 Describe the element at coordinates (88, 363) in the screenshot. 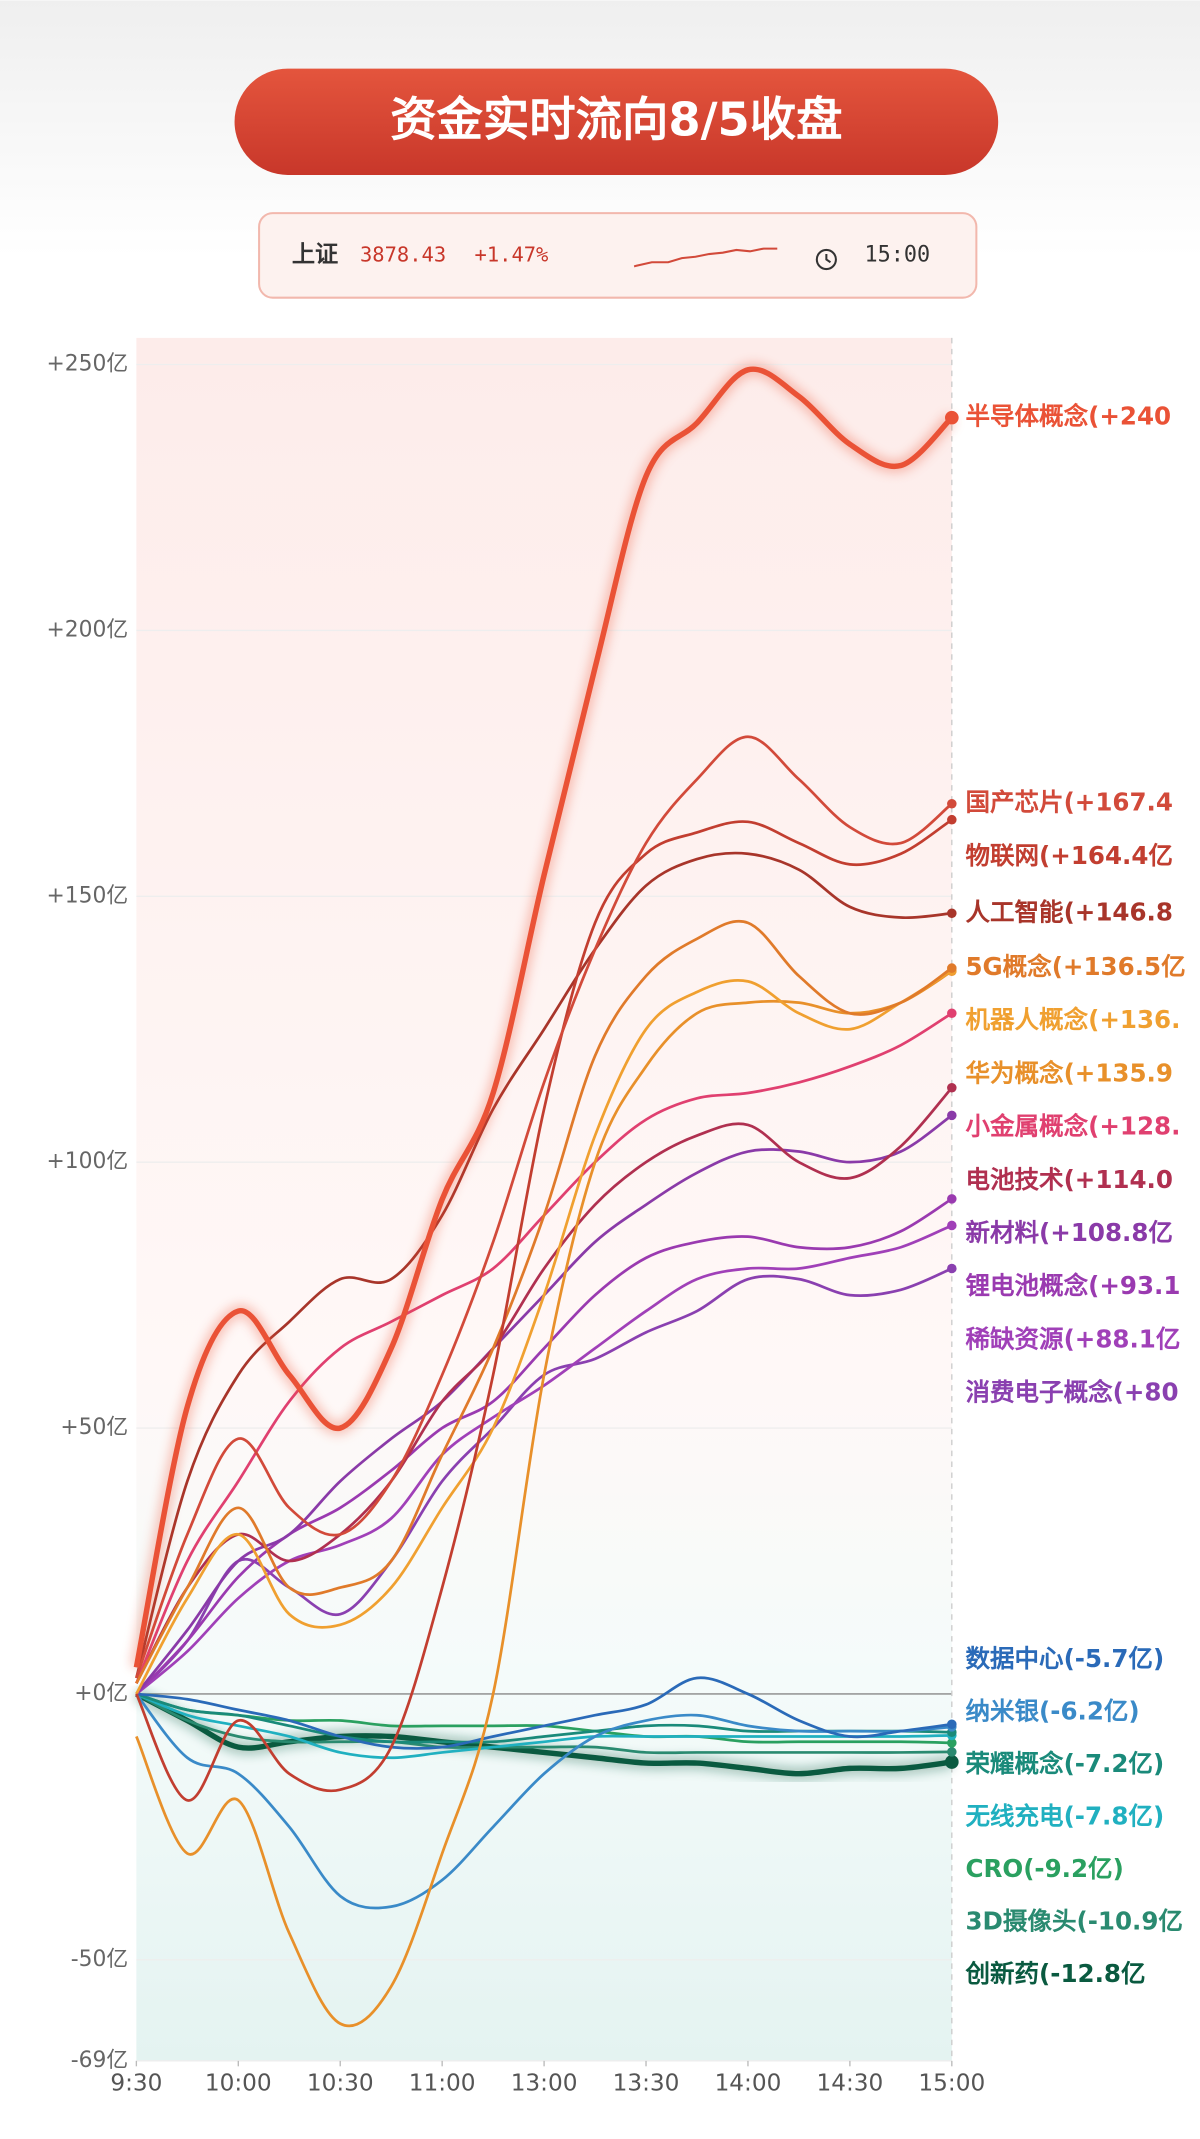

I see `y-tick-label: +250亿` at that location.